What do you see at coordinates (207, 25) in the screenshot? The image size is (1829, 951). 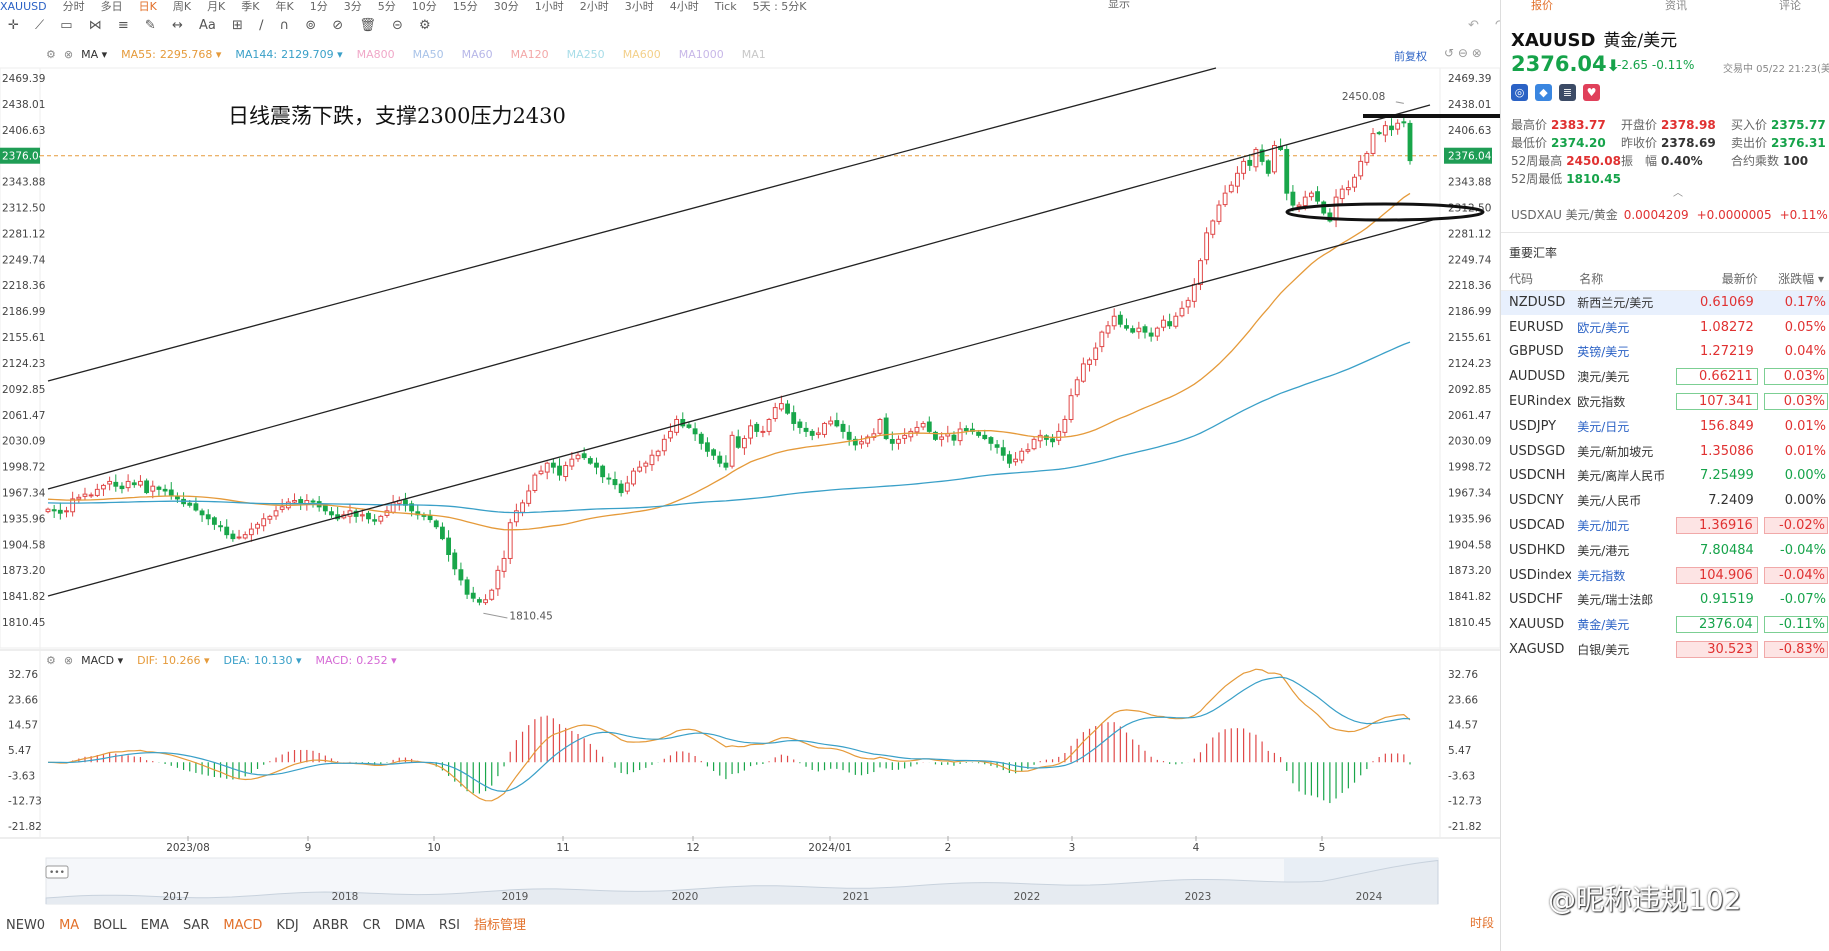 I see `text-icon: Aa` at bounding box center [207, 25].